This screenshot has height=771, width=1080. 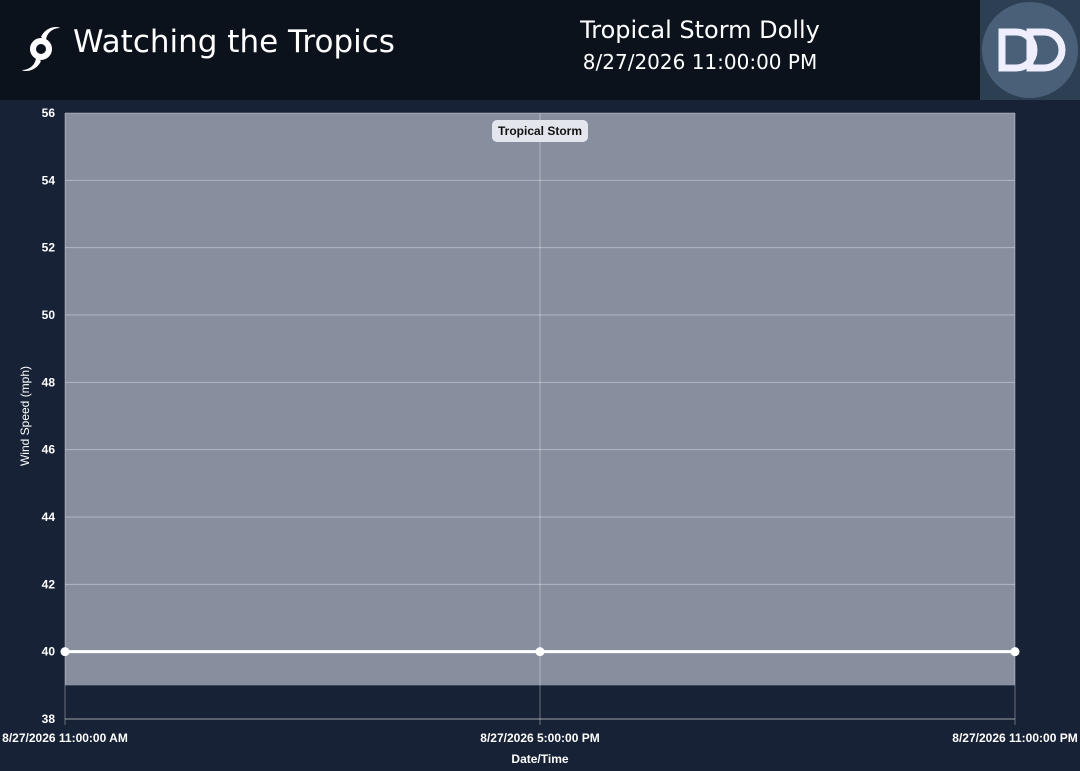 What do you see at coordinates (49, 450) in the screenshot?
I see `y-tick-label: 46` at bounding box center [49, 450].